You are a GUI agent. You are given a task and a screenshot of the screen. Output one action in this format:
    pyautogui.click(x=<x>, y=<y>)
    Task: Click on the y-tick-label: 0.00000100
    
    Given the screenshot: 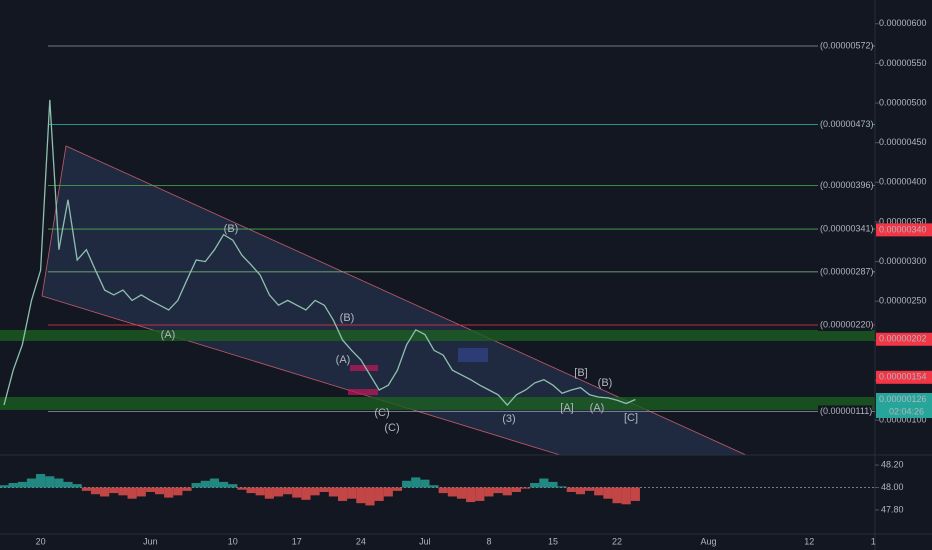 What is the action you would take?
    pyautogui.click(x=903, y=419)
    